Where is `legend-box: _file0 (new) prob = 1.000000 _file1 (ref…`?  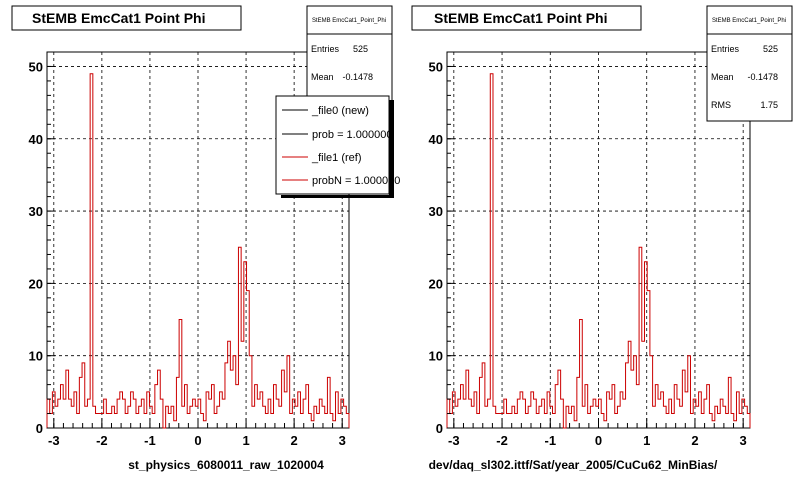 legend-box: _file0 (new) prob = 1.000000 _file1 (ref… is located at coordinates (337, 146).